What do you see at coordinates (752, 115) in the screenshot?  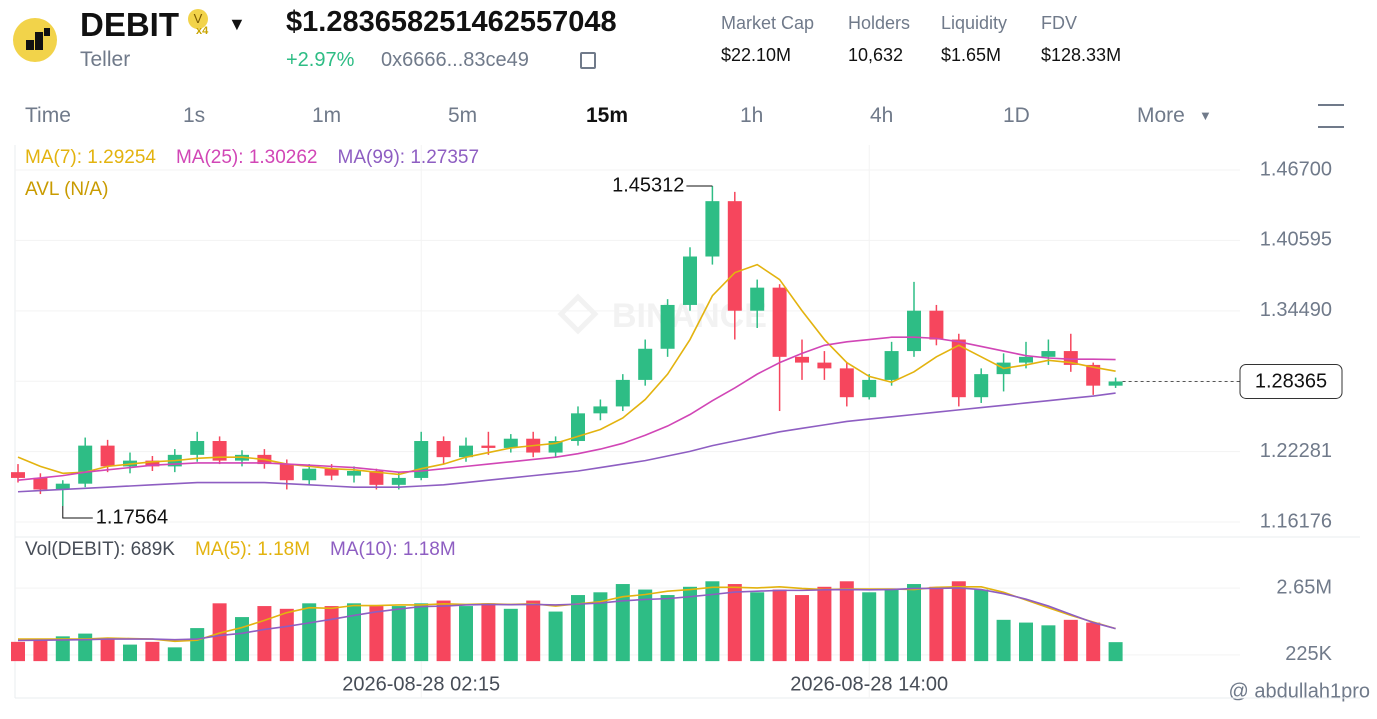 I see `interval-tab: 1h` at bounding box center [752, 115].